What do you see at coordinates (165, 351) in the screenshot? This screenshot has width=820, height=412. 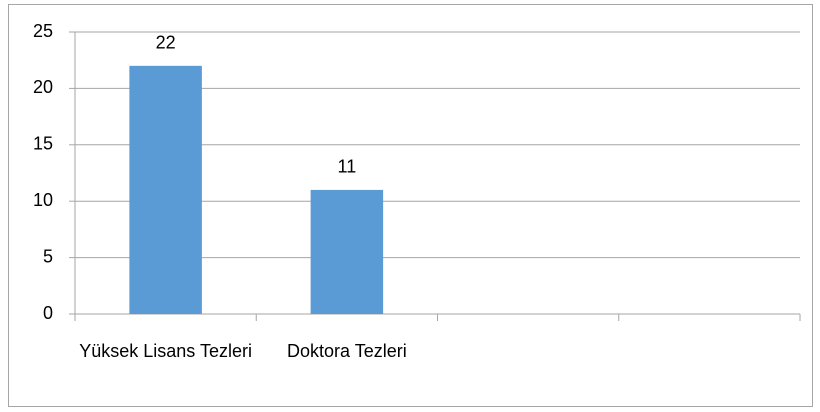 I see `x-tick-label: Yüksek Lisans Tezleri` at bounding box center [165, 351].